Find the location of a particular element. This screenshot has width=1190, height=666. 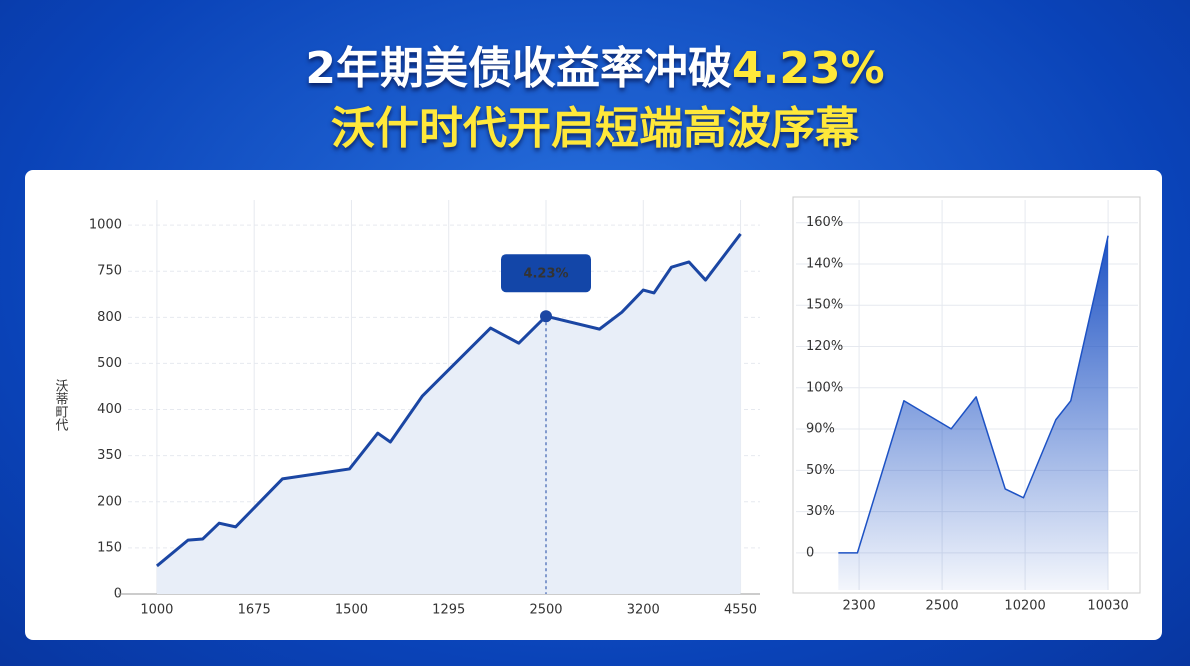

y-tick-label: 200 is located at coordinates (109, 501).